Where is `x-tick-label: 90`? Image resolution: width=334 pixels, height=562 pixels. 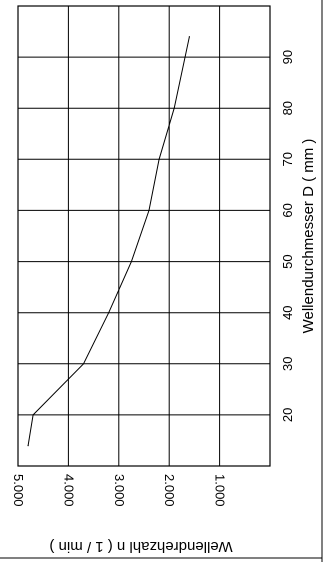
x-tick-label: 90 is located at coordinates (287, 57).